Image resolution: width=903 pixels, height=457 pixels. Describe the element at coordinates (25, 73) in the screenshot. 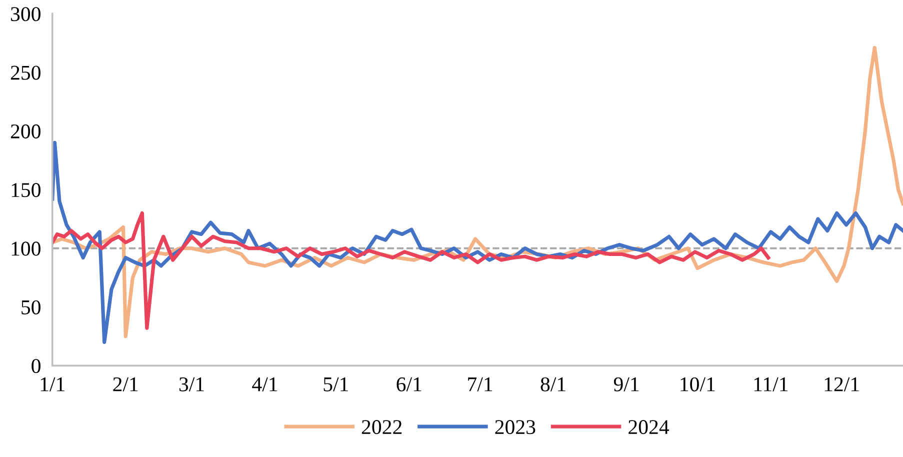

I see `y-tick-label: 250` at that location.